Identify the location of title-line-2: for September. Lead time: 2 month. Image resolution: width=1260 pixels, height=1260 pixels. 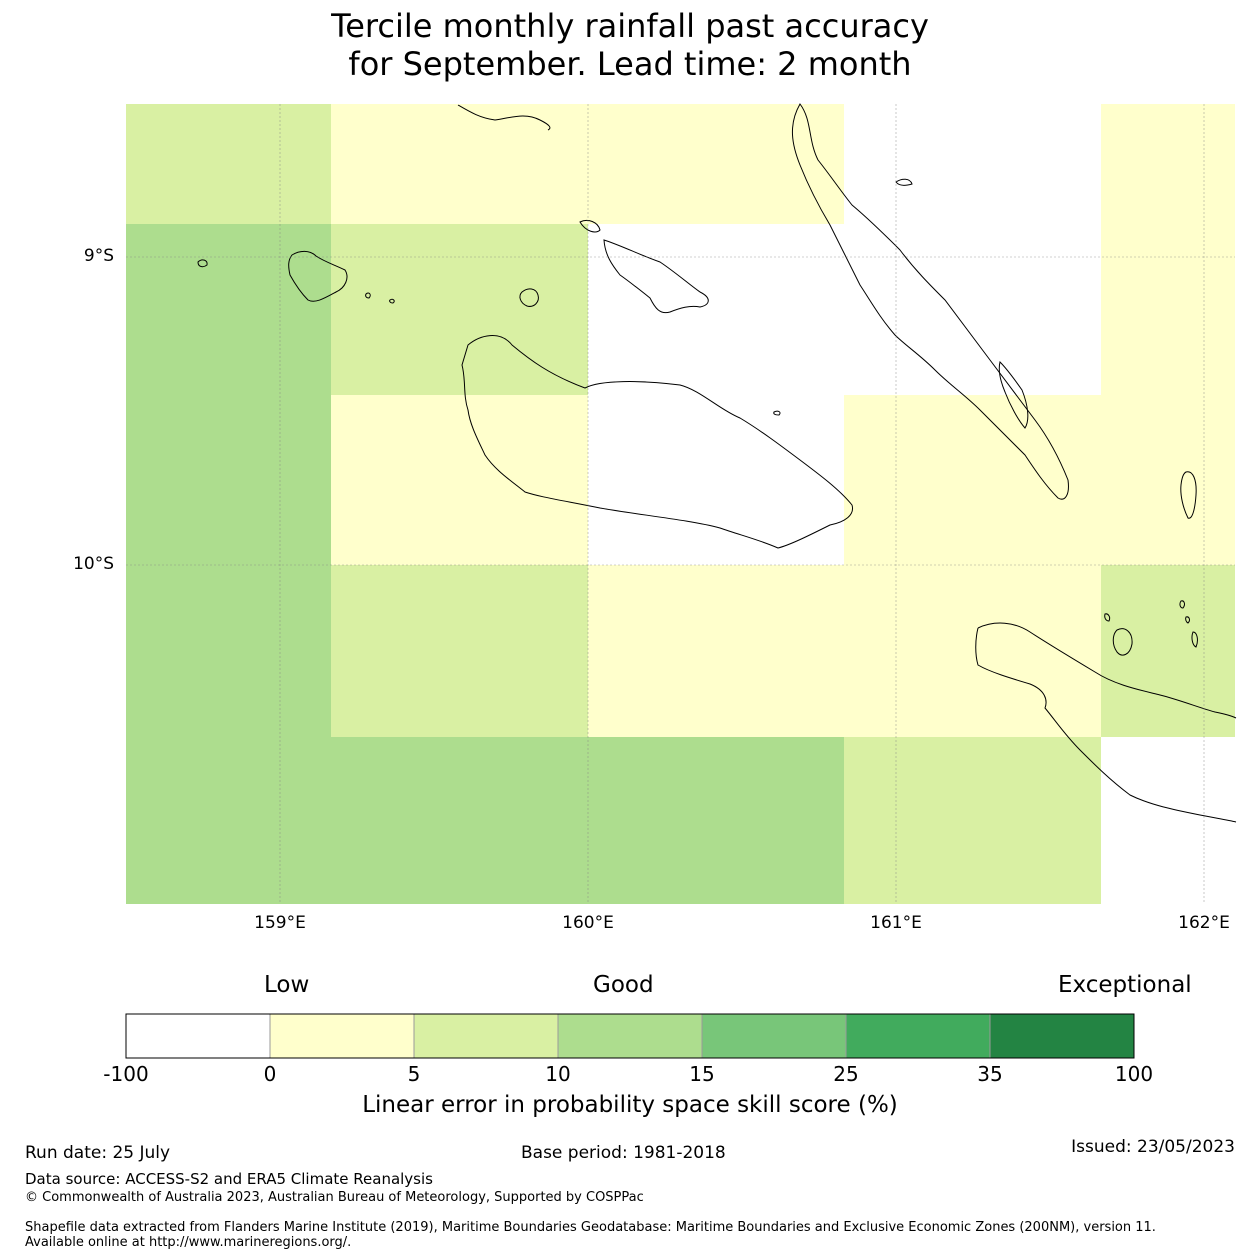
(630, 64).